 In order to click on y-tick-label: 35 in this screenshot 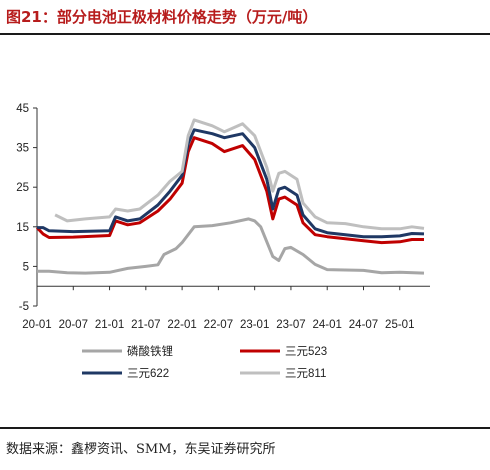, I will do `click(22, 149)`.